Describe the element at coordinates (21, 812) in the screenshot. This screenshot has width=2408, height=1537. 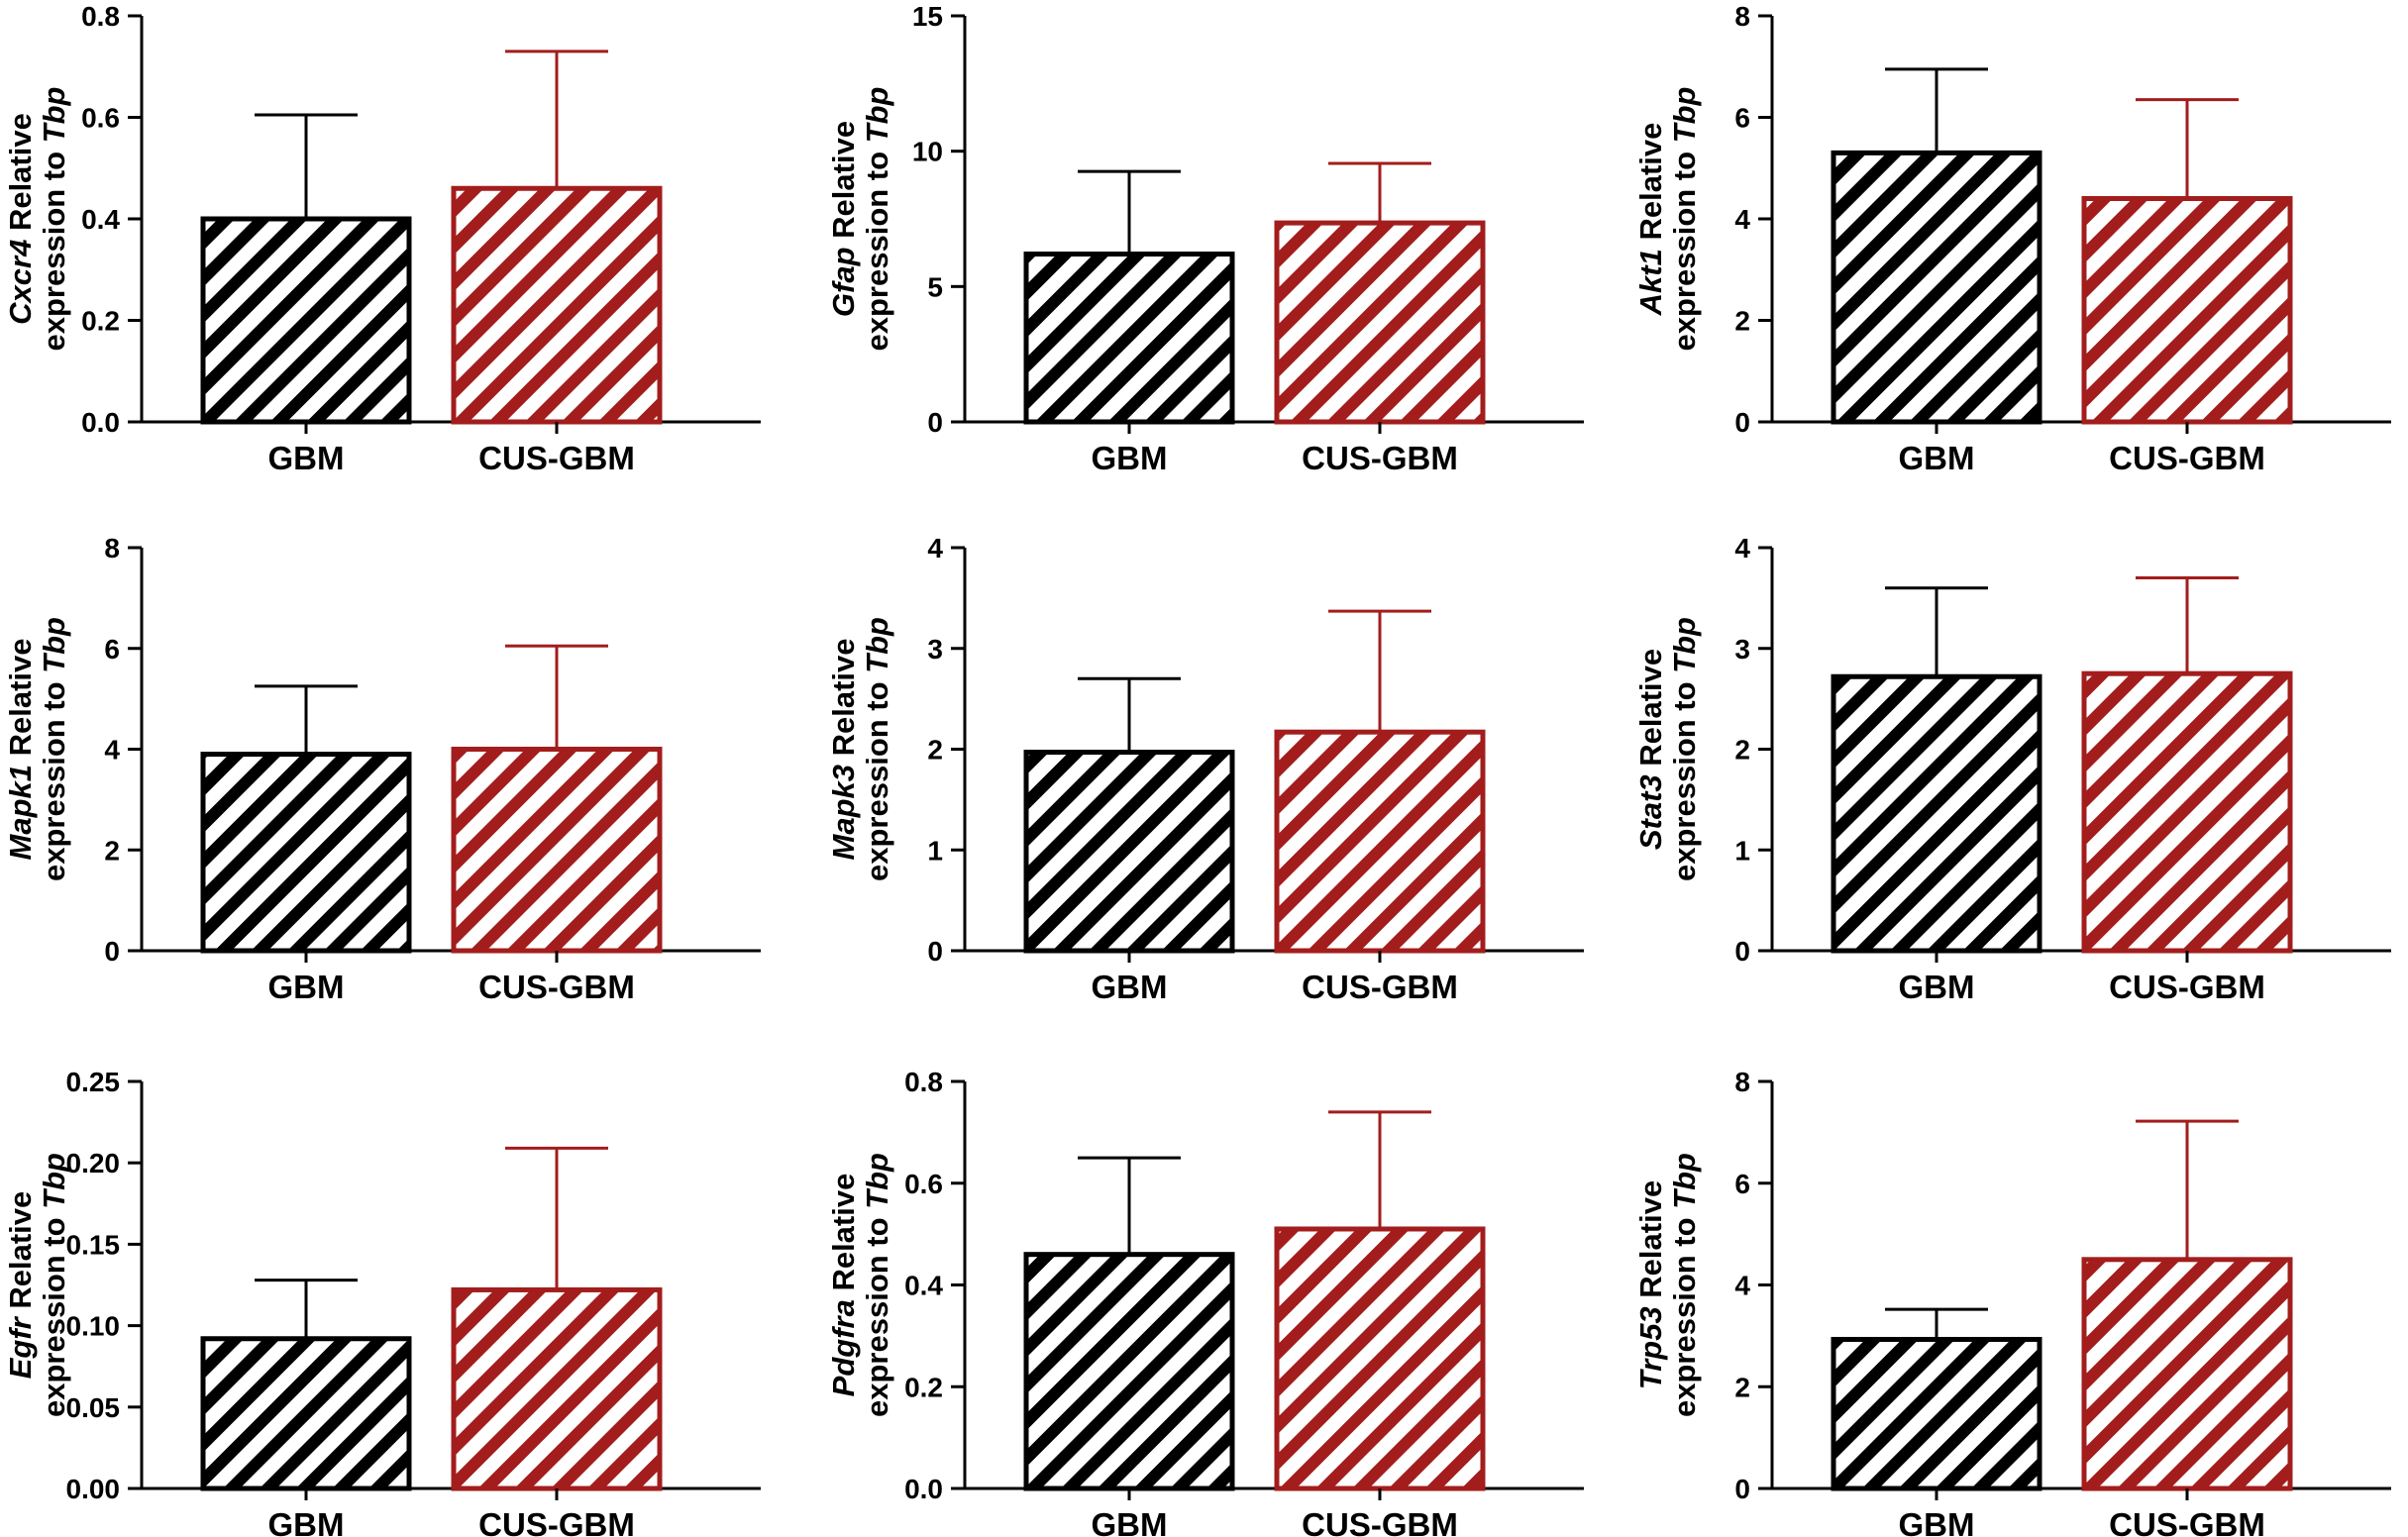
I see `gene-name: Mapk1` at that location.